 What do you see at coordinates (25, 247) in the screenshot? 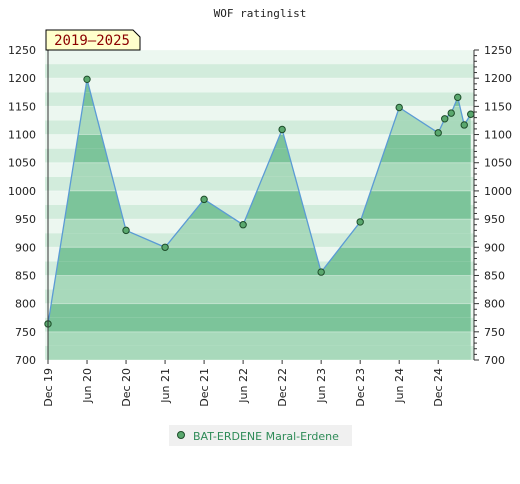
I see `y-tick-label-left: 900` at bounding box center [25, 247].